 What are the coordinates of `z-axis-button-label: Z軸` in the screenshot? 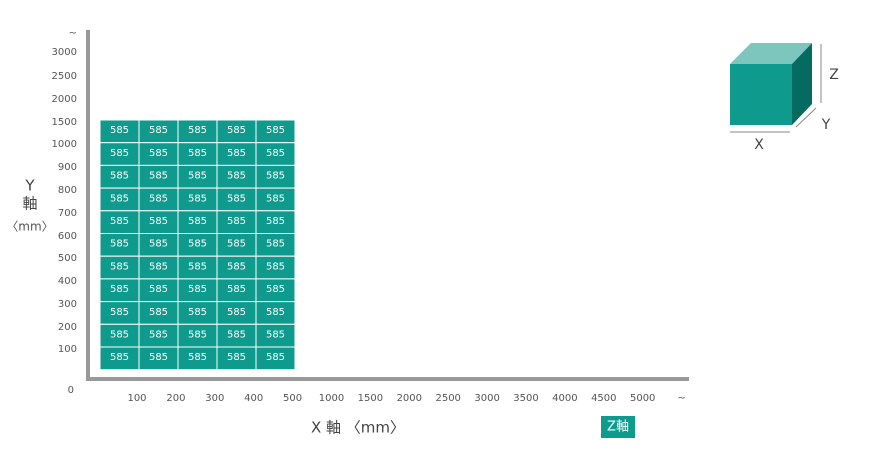 It's located at (618, 427).